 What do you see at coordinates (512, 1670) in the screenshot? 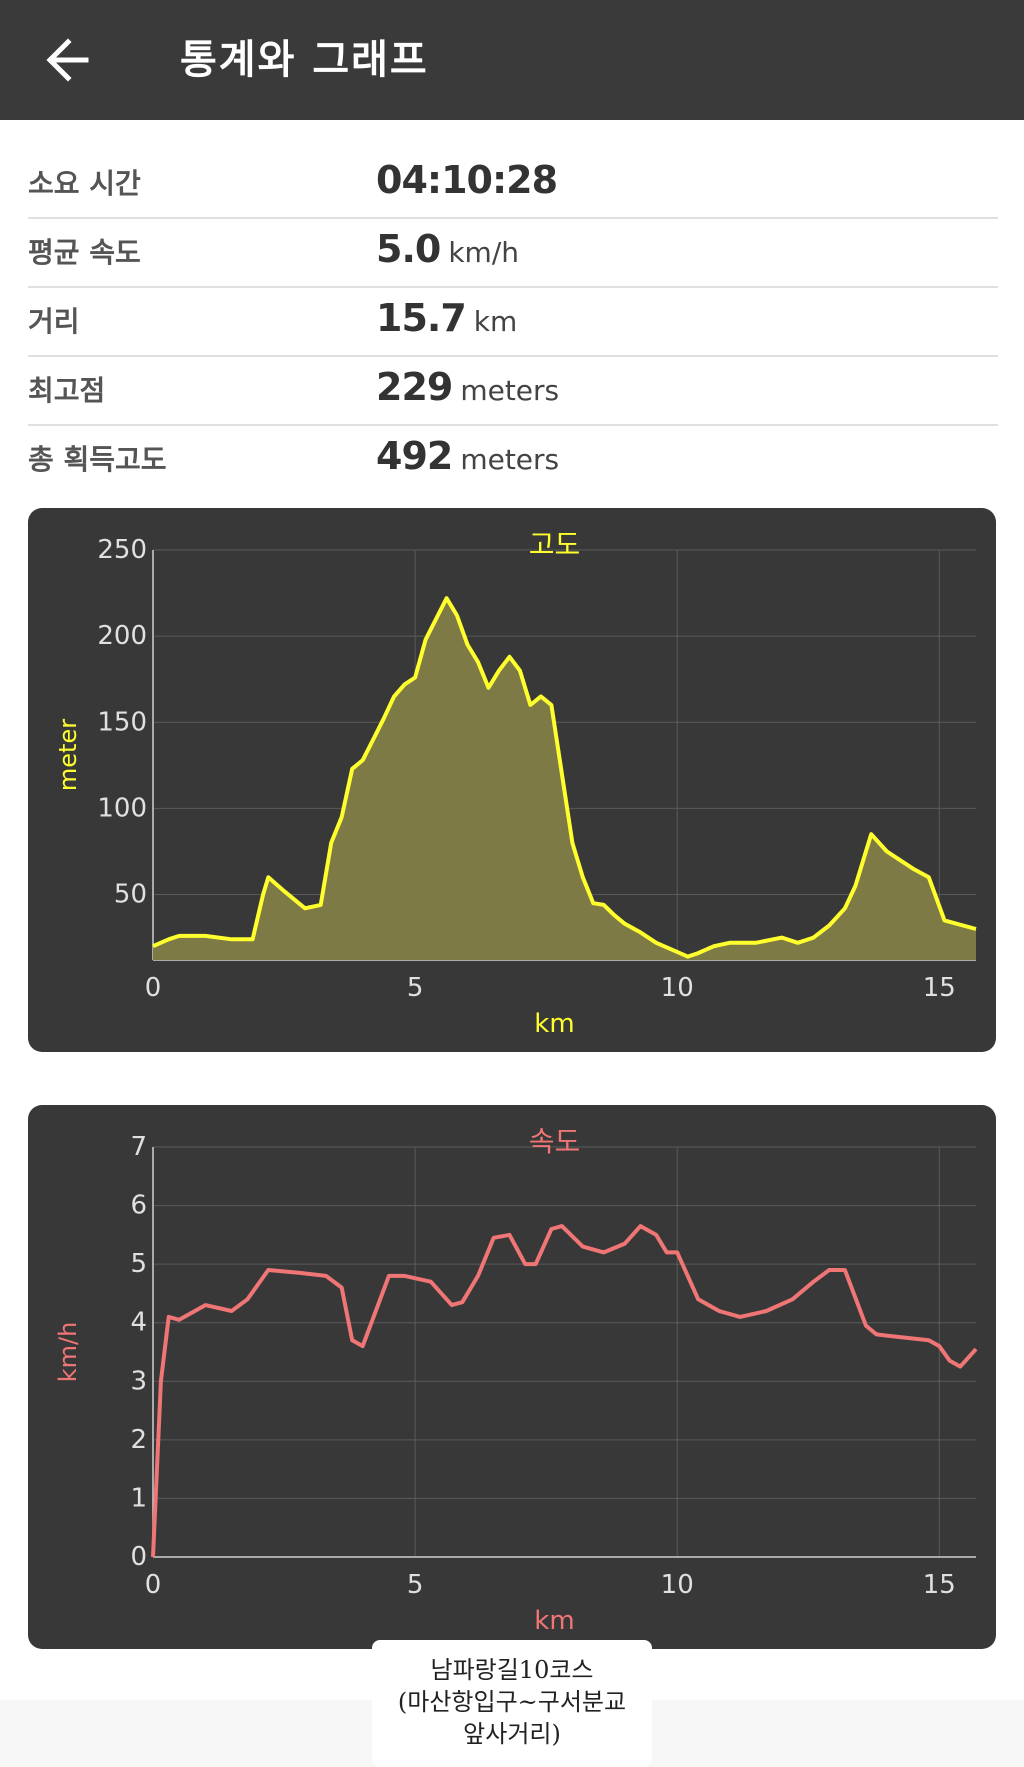
I see `caption-line: 남파랑길10코스` at bounding box center [512, 1670].